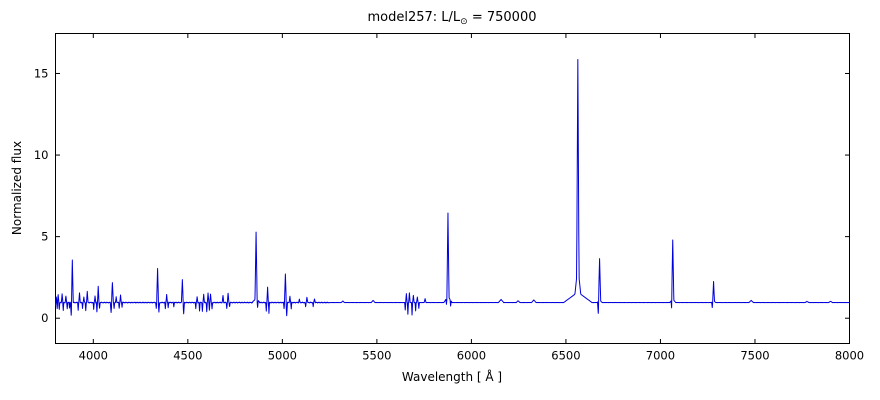 This screenshot has height=400, width=880. Describe the element at coordinates (41, 73) in the screenshot. I see `y-tick-label: 15` at that location.